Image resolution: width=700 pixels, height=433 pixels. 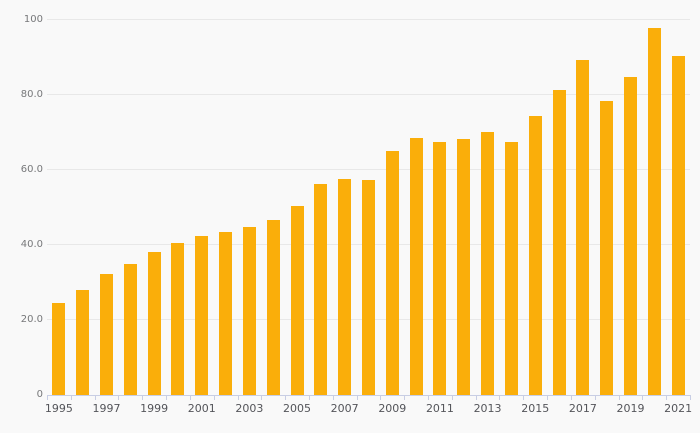 What do you see at coordinates (201, 408) in the screenshot?
I see `x-axis-label: 2001` at bounding box center [201, 408].